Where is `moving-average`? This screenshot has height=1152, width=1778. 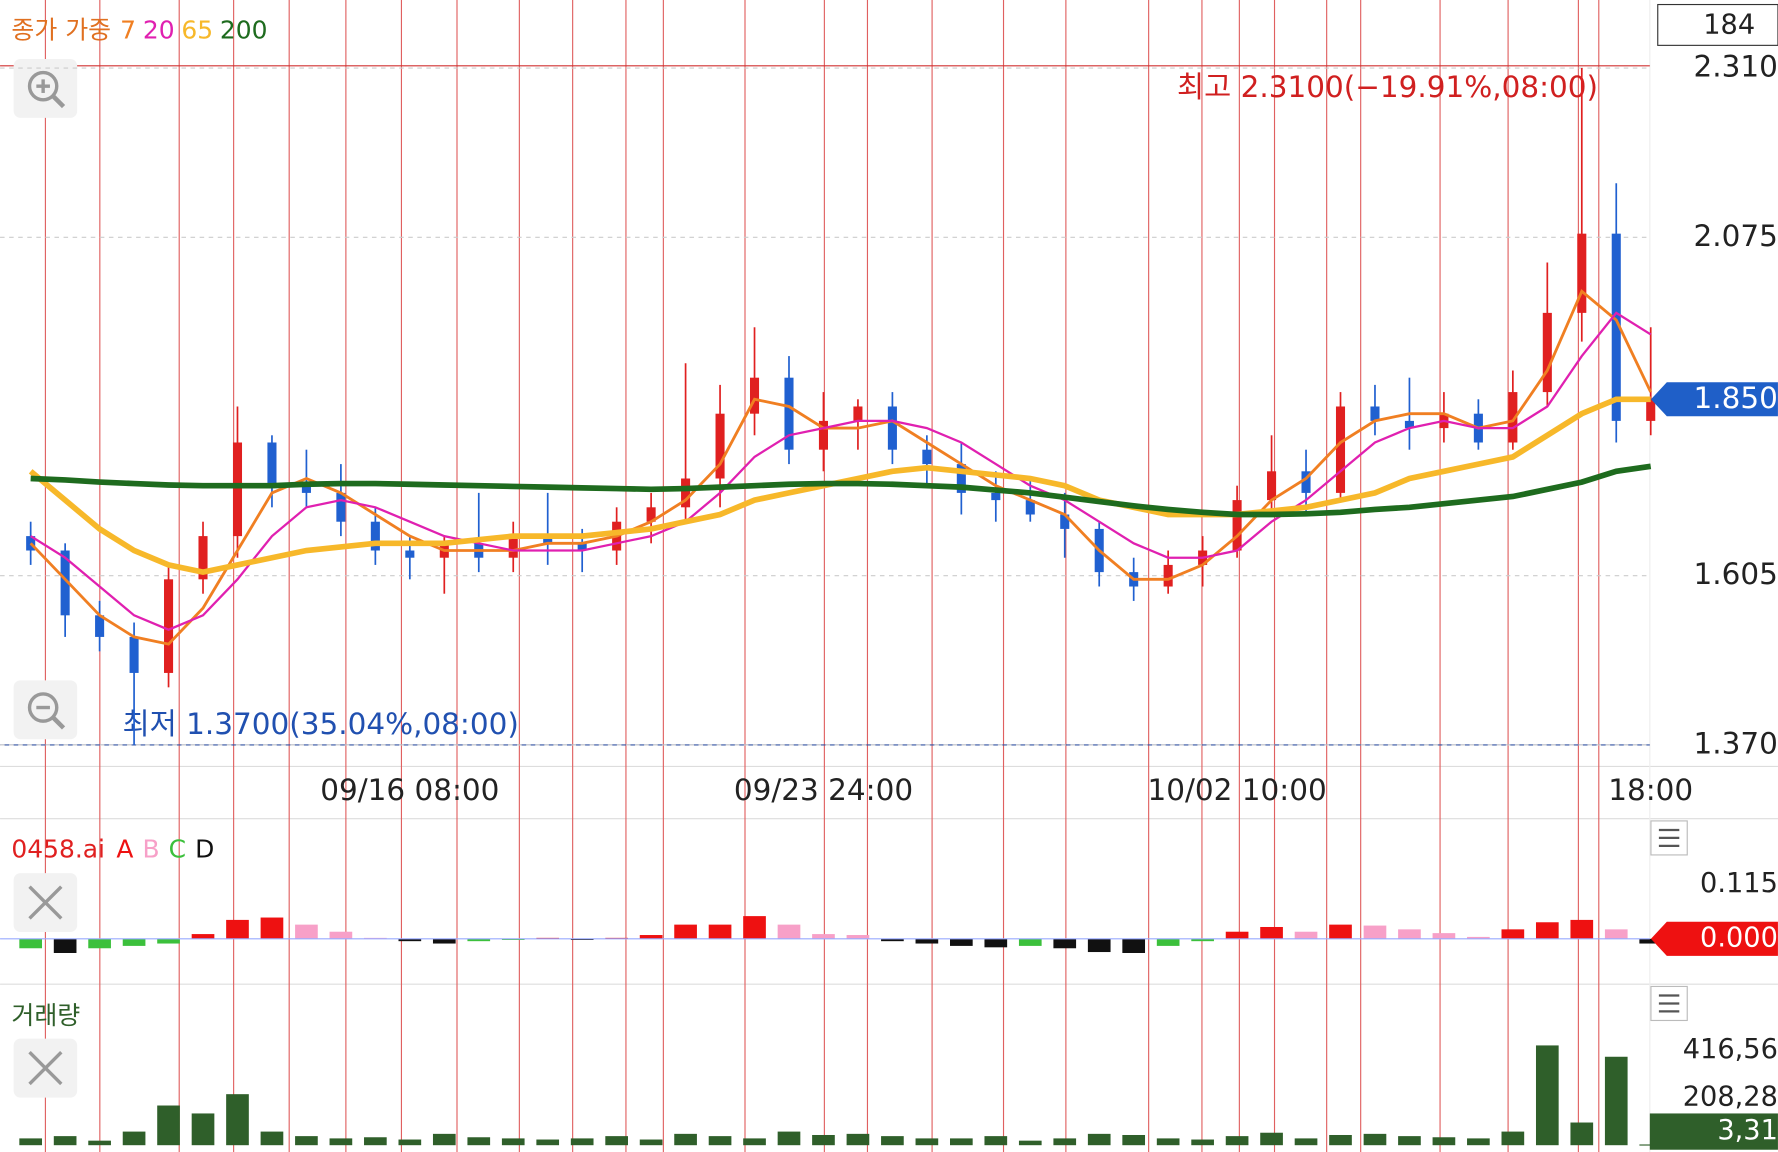
moving-average is located at coordinates (841, 490).